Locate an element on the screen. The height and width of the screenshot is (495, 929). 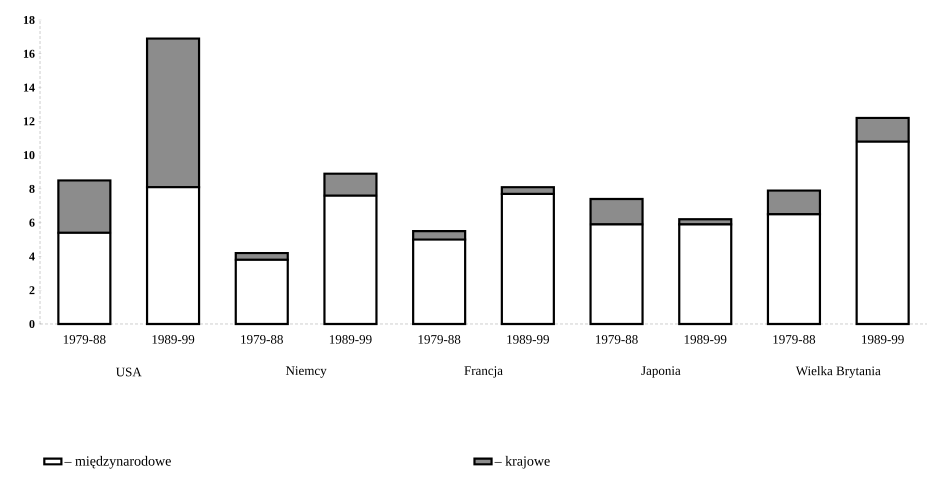
y-tick-label: 0 is located at coordinates (32, 324).